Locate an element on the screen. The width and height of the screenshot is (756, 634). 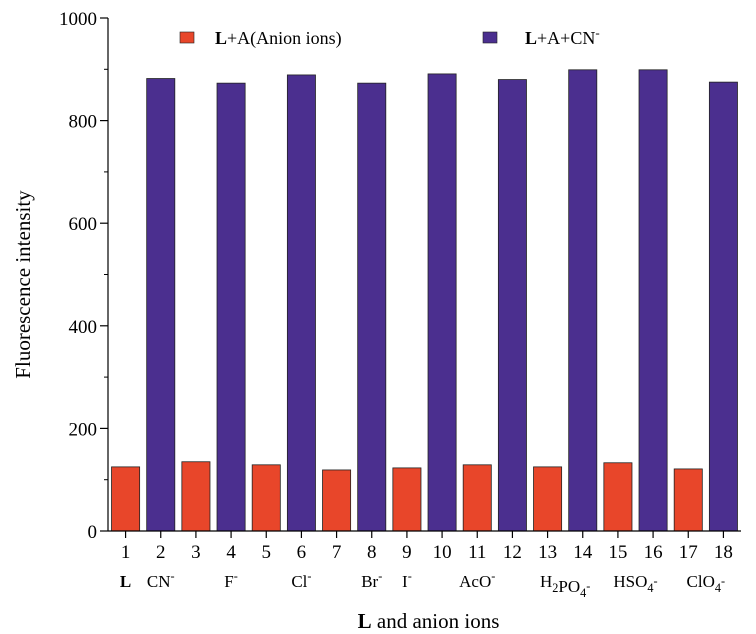
x-tick-label: 18 is located at coordinates (723, 552).